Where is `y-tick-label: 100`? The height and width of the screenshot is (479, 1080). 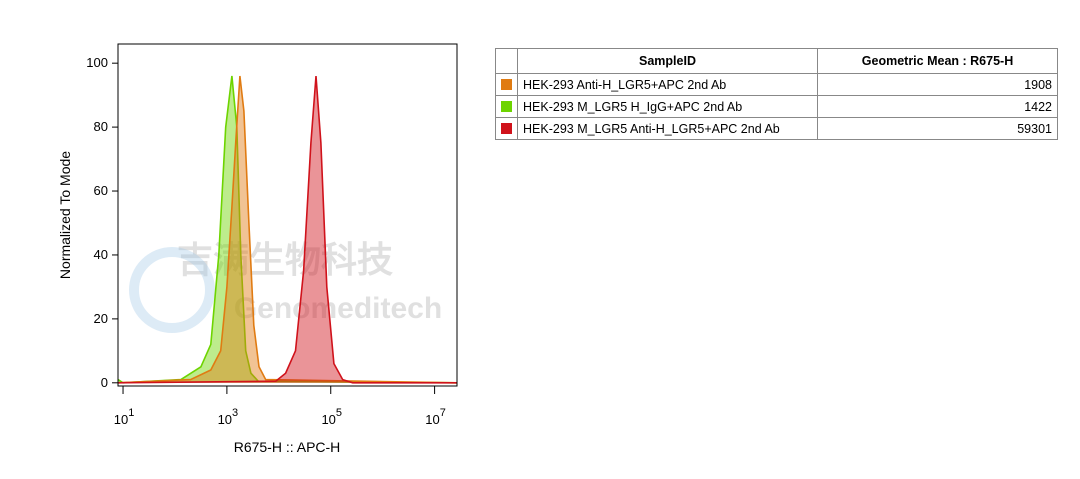 y-tick-label: 100 is located at coordinates (97, 62).